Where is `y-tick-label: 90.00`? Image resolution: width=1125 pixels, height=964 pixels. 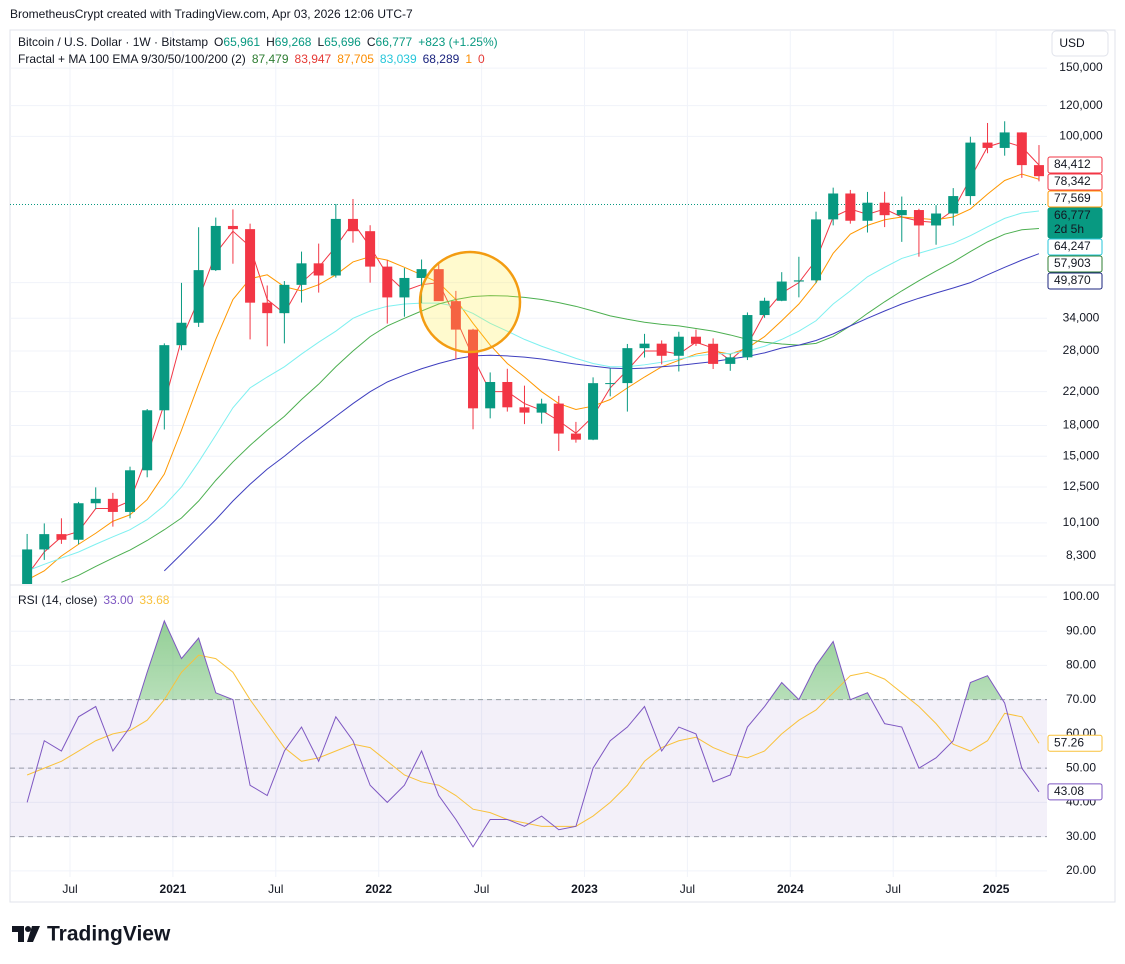
y-tick-label: 90.00 is located at coordinates (1081, 630).